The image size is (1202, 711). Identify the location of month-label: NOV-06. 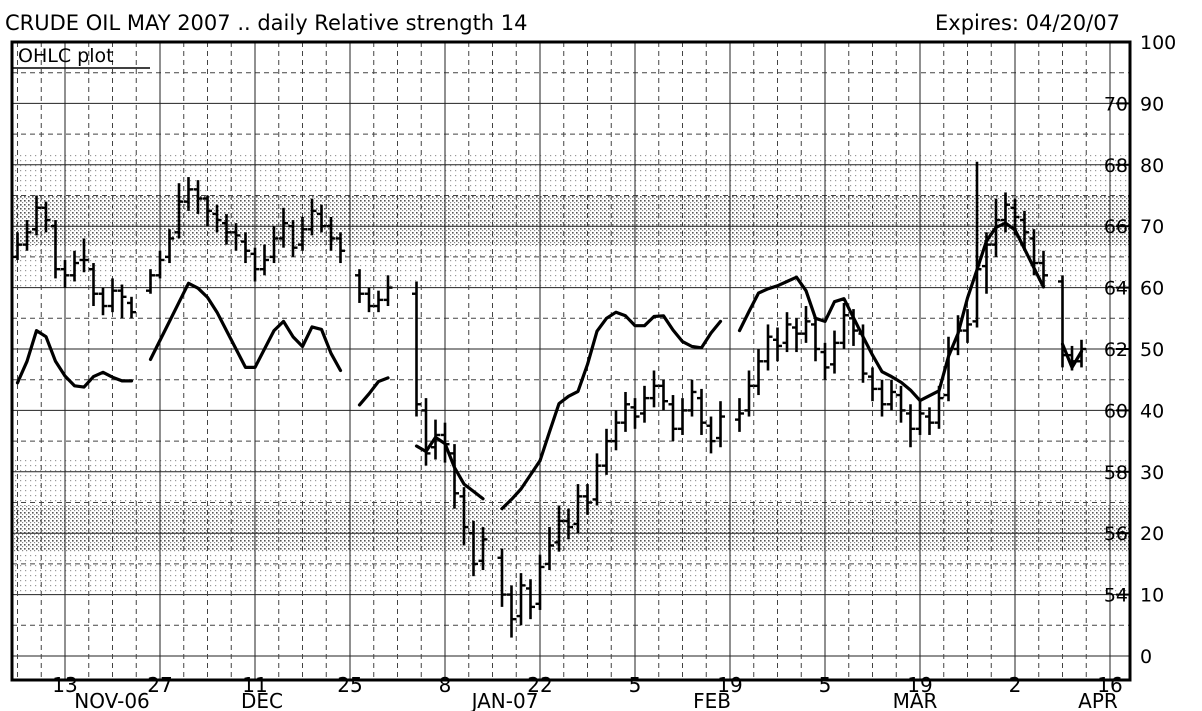
(112, 700).